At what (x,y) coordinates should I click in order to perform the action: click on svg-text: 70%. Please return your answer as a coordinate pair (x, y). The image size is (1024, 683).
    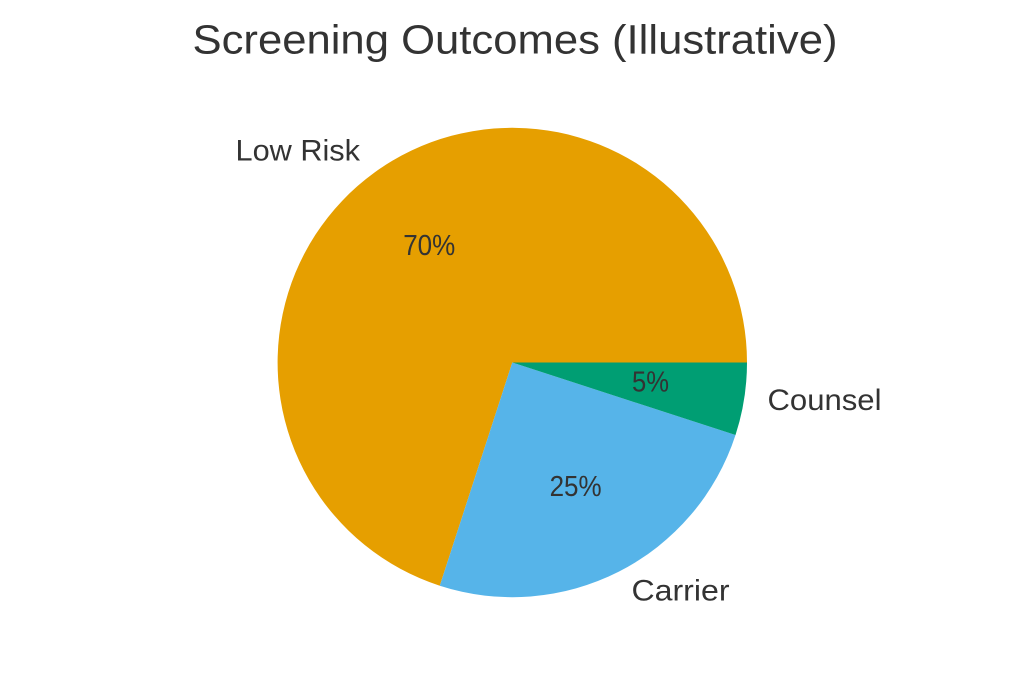
    Looking at the image, I should click on (429, 246).